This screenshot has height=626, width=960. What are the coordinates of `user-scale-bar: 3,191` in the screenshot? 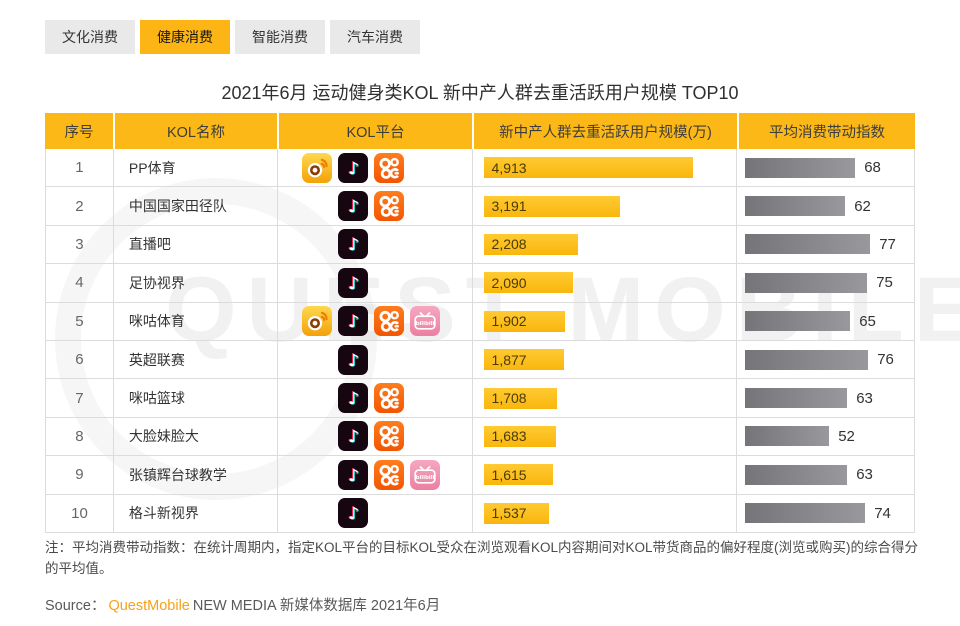 It's located at (551, 206).